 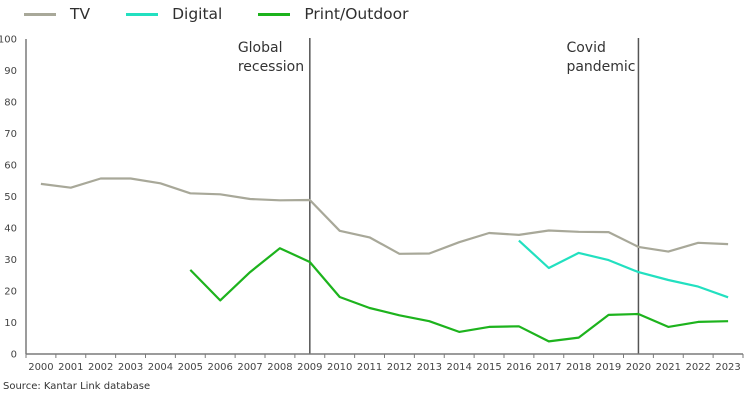 I want to click on x-tick-label: 2002, so click(x=100, y=367).